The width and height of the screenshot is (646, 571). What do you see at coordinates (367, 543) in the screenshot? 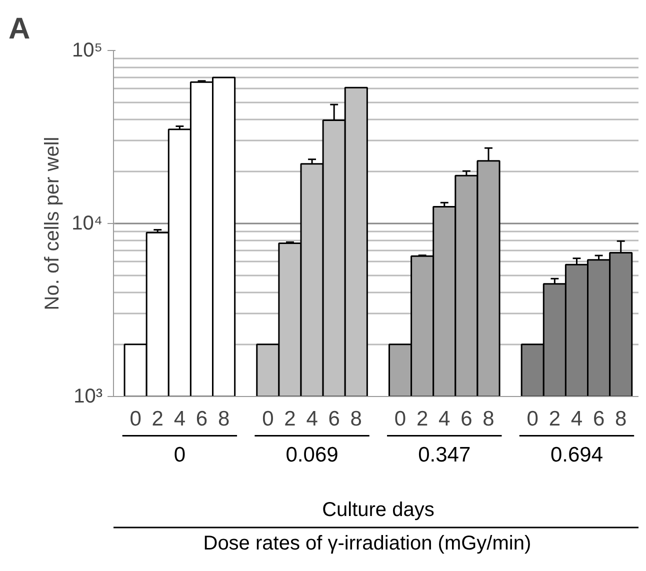
I see `text: Dose rates of γ-irradiation (mGy/min)` at bounding box center [367, 543].